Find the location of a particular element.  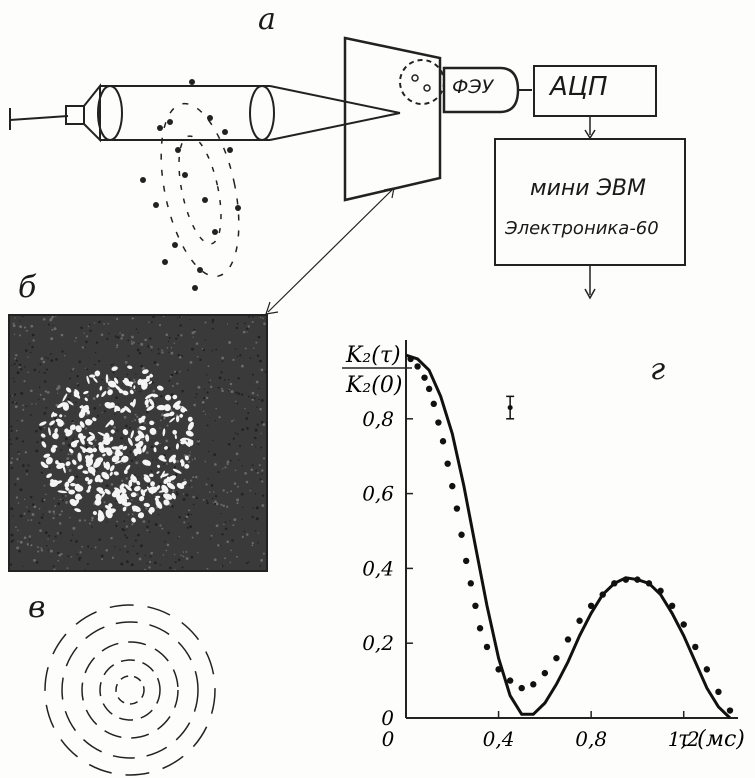

y-tick-label: 0,6 is located at coordinates (378, 494).